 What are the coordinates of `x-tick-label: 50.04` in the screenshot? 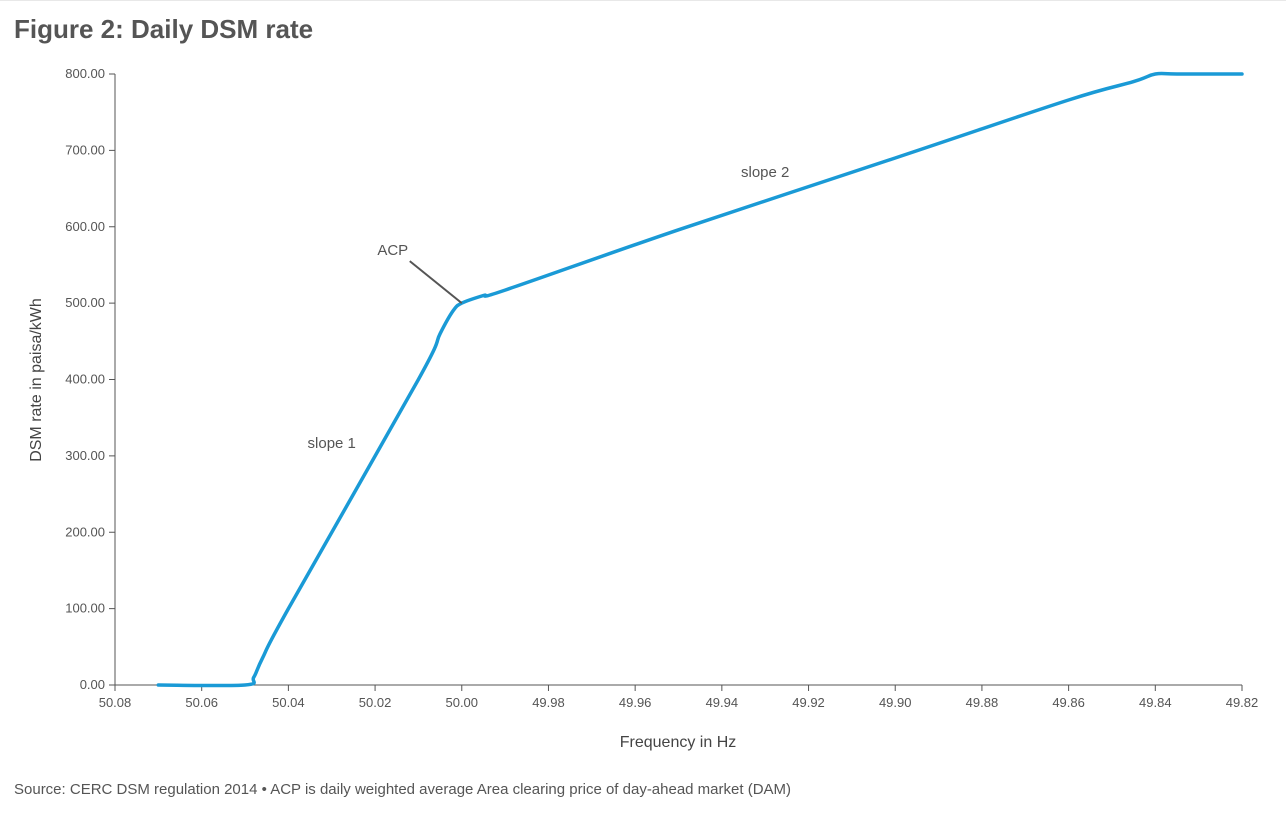 It's located at (288, 702).